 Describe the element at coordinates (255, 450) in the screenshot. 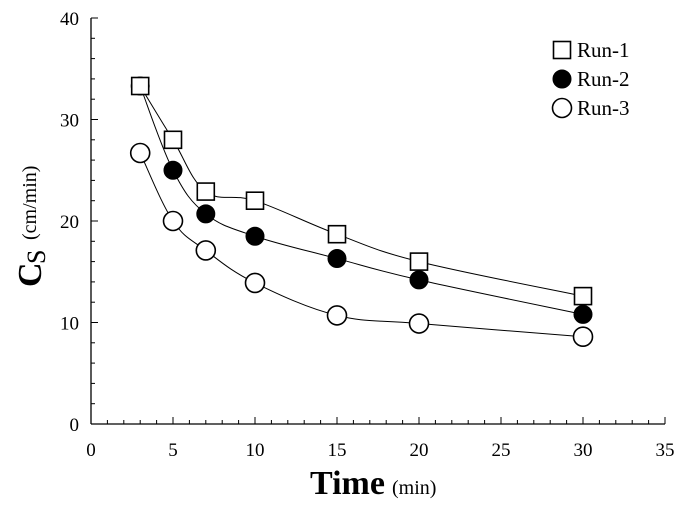

I see `x-tick-label: 10` at that location.